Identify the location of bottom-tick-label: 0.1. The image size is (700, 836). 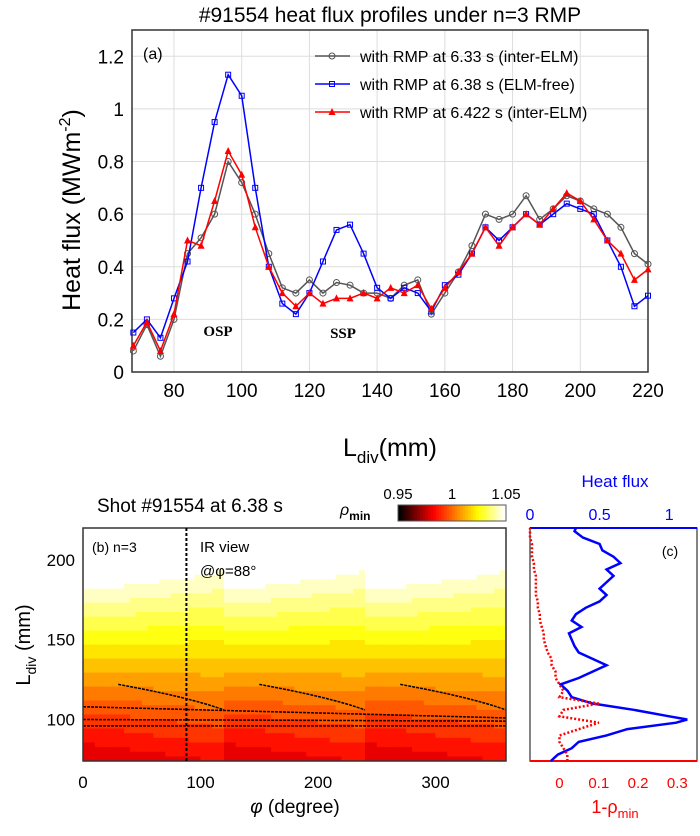
(598, 783).